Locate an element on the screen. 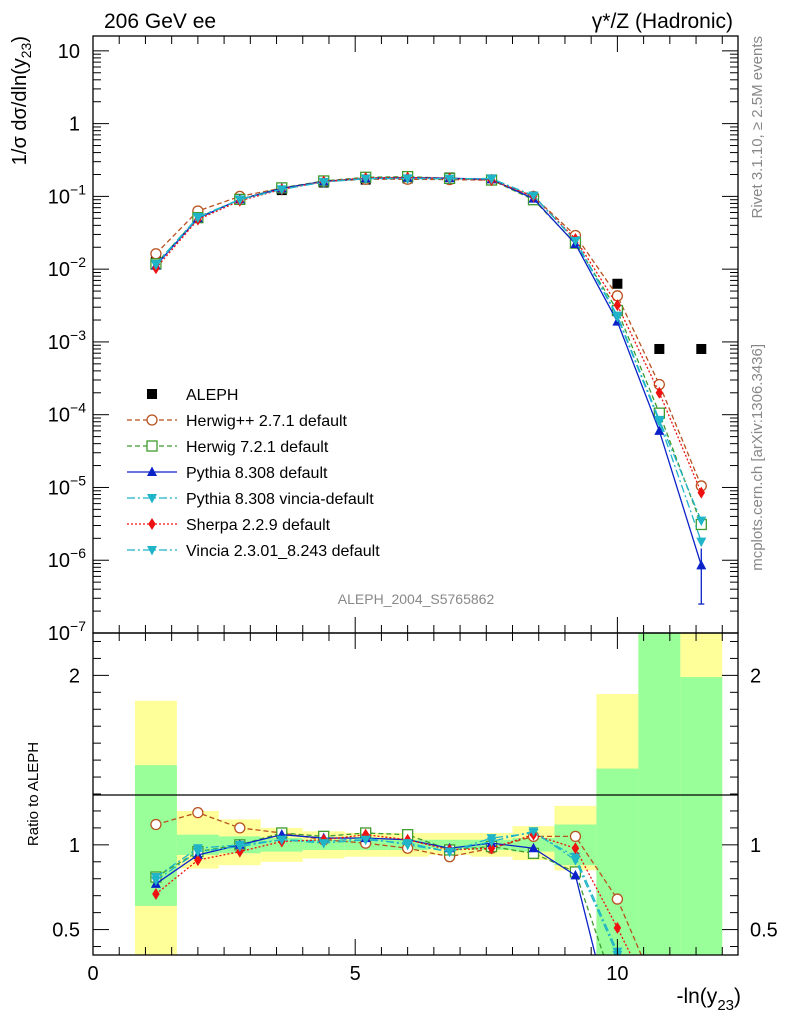  main-y-tick-label: 10 is located at coordinates (69, 52).